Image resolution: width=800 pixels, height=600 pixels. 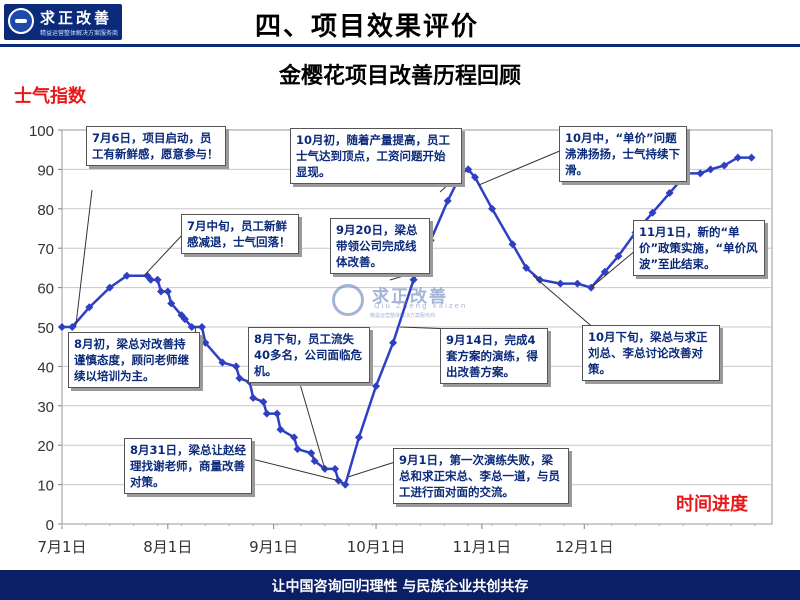 I want to click on y-tick-label: 0, so click(x=50, y=525).